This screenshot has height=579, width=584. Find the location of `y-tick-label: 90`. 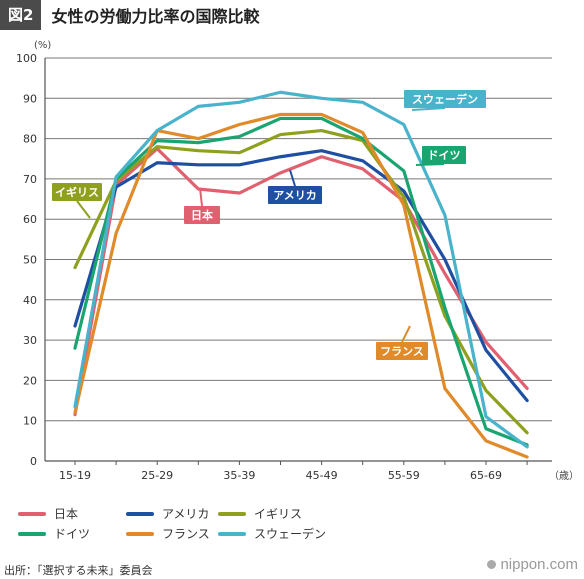

y-tick-label: 90 is located at coordinates (30, 98).